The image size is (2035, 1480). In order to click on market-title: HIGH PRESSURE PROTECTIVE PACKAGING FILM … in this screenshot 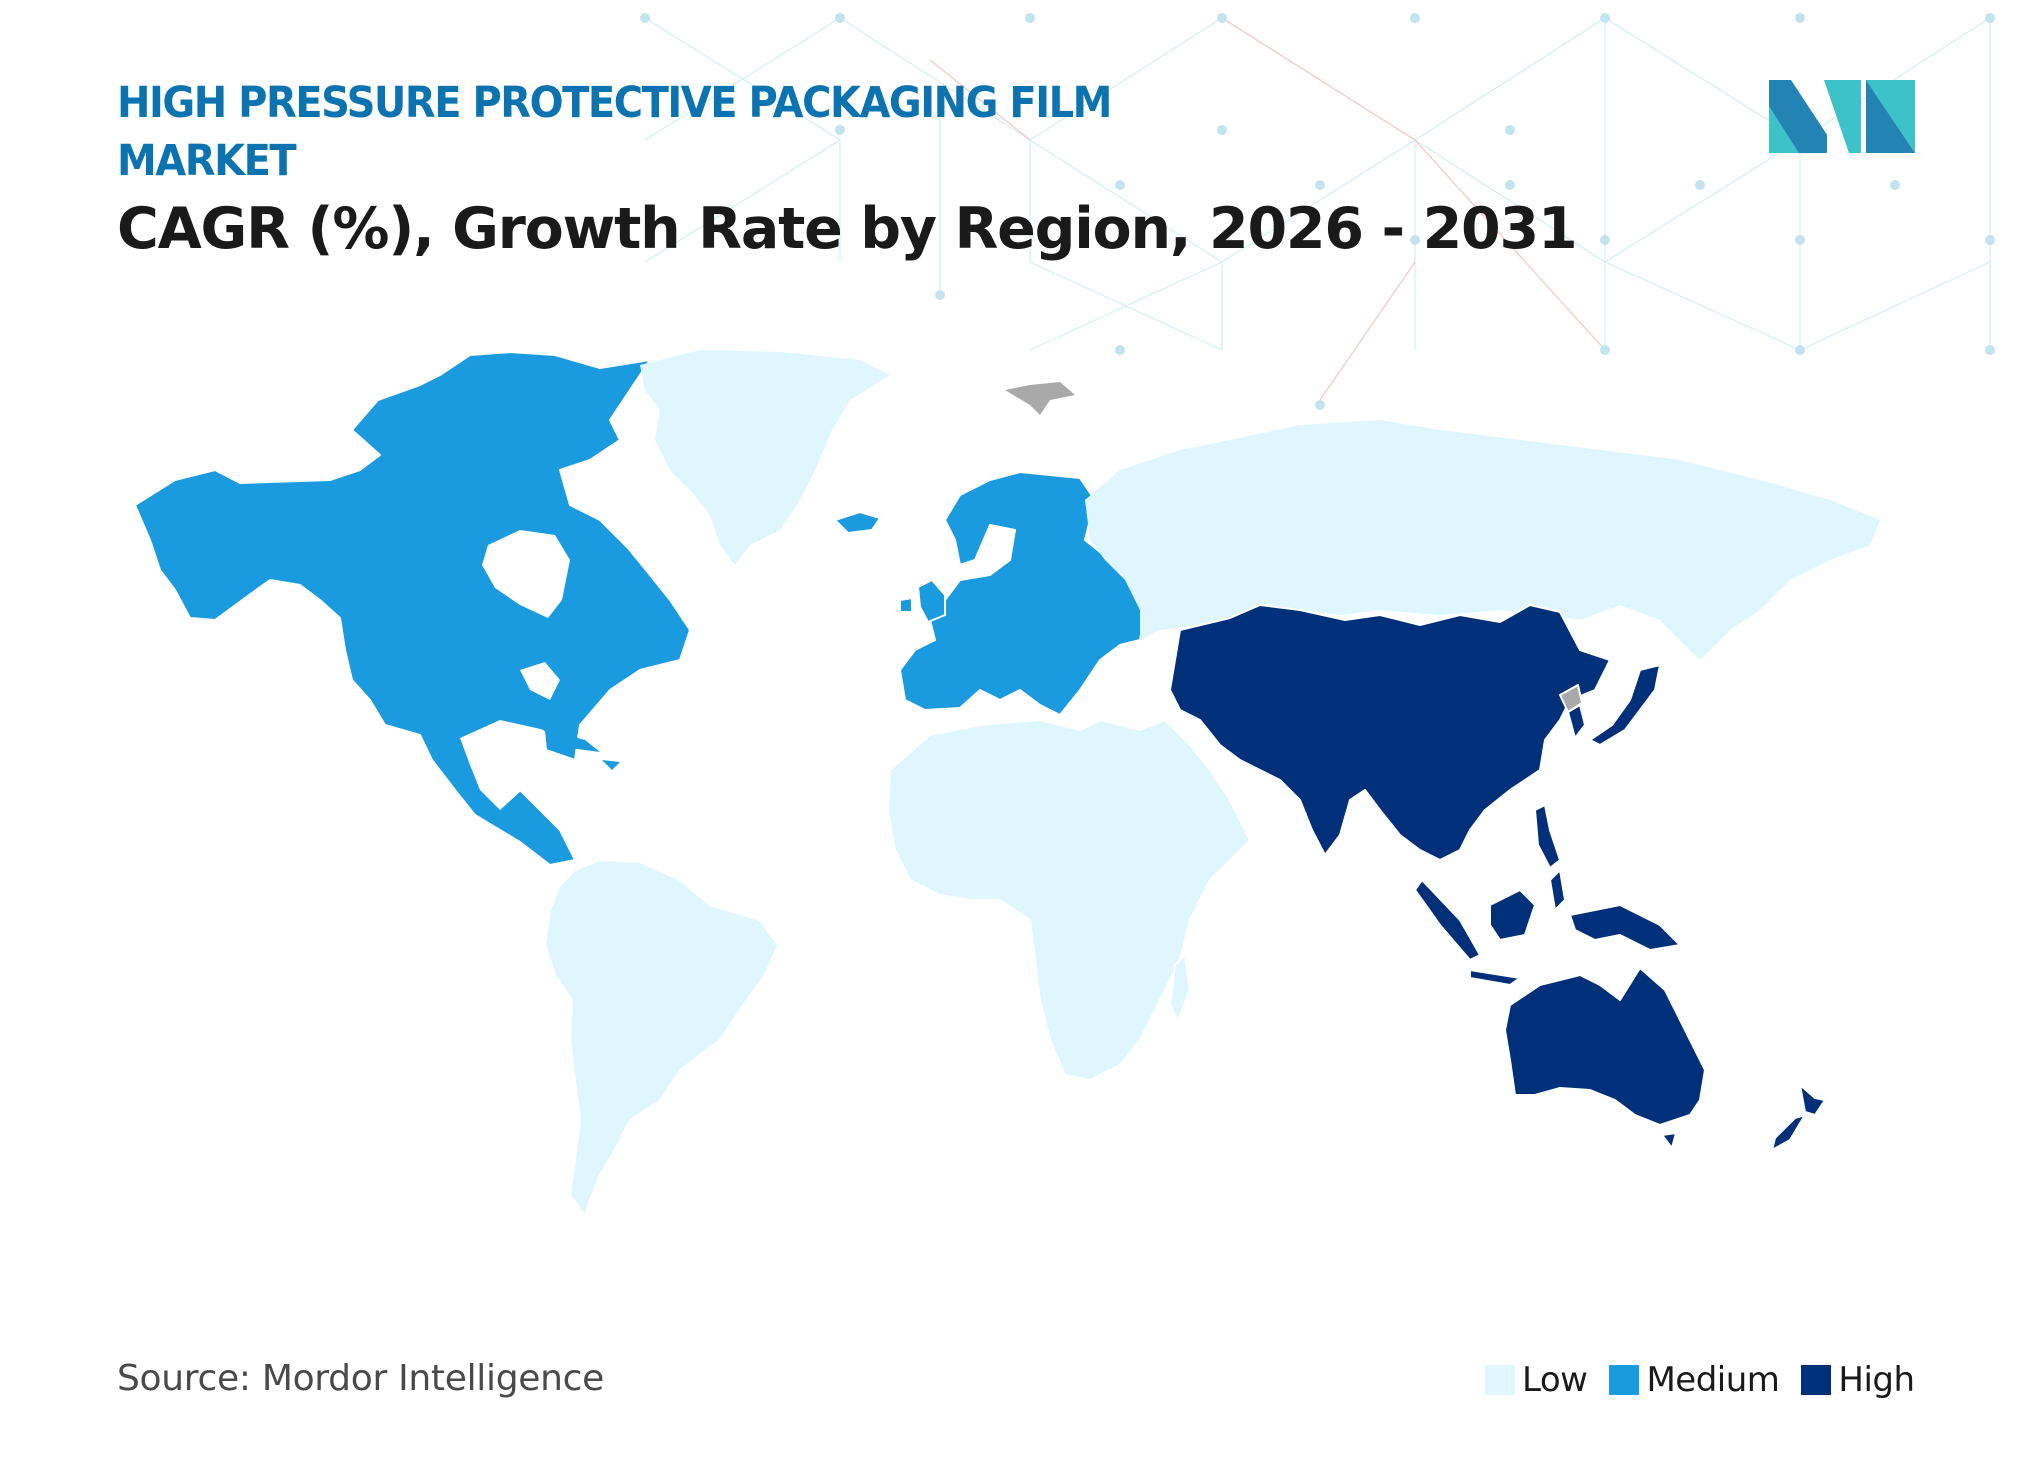, I will do `click(638, 132)`.